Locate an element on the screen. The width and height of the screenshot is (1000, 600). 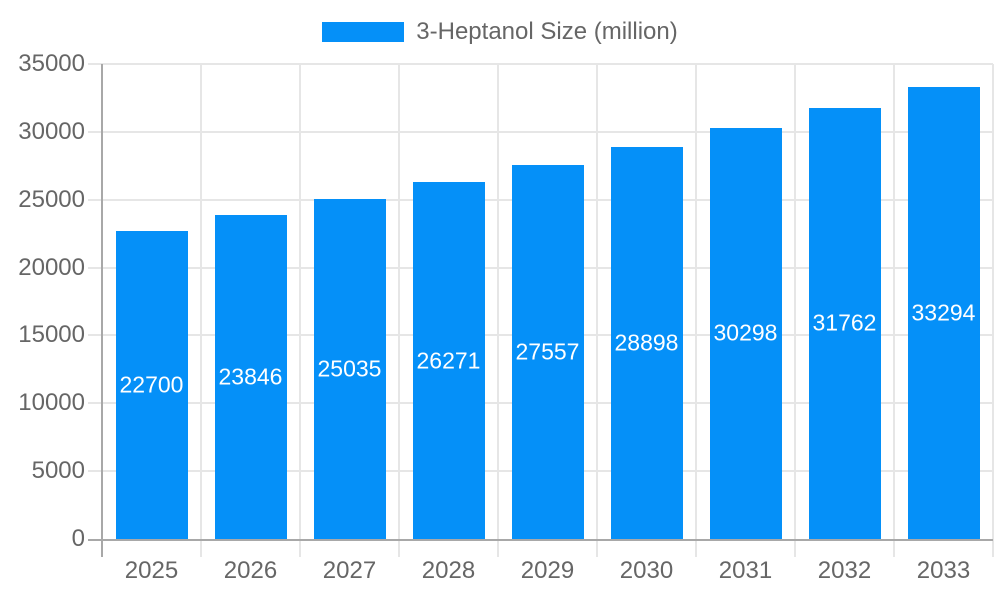
bar-value-label: 23846 is located at coordinates (250, 376).